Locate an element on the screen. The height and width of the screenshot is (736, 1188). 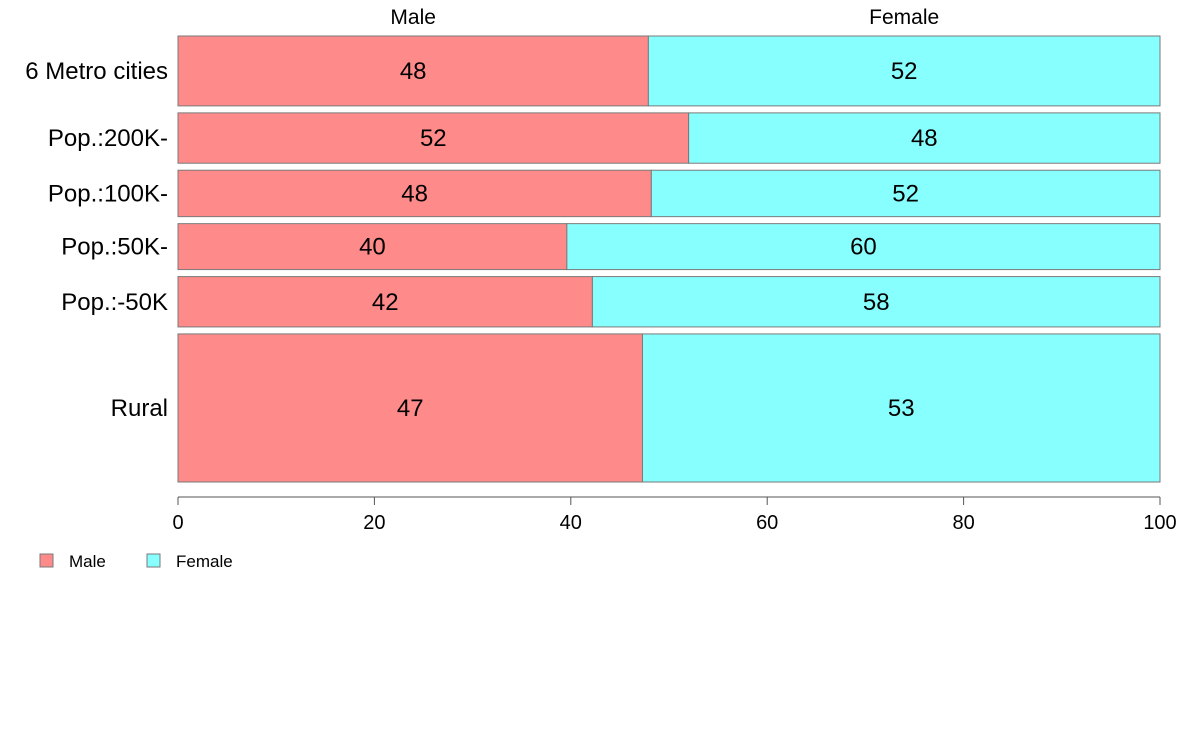
data-label-female-pop-50k: 60 is located at coordinates (863, 247).